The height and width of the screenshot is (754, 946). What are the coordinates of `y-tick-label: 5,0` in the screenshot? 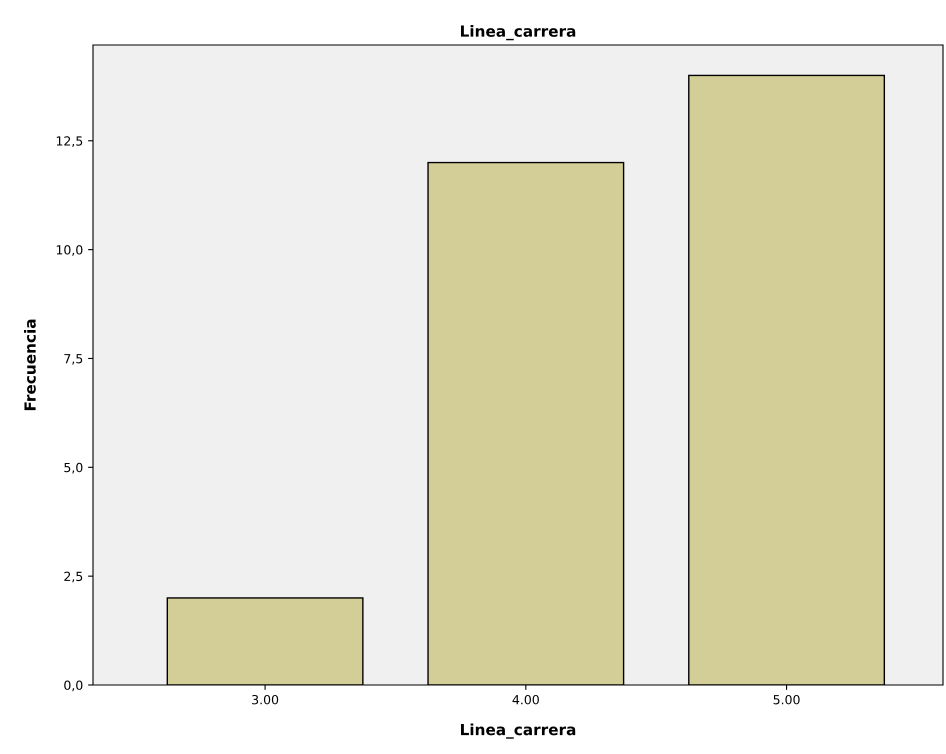 It's located at (73, 468).